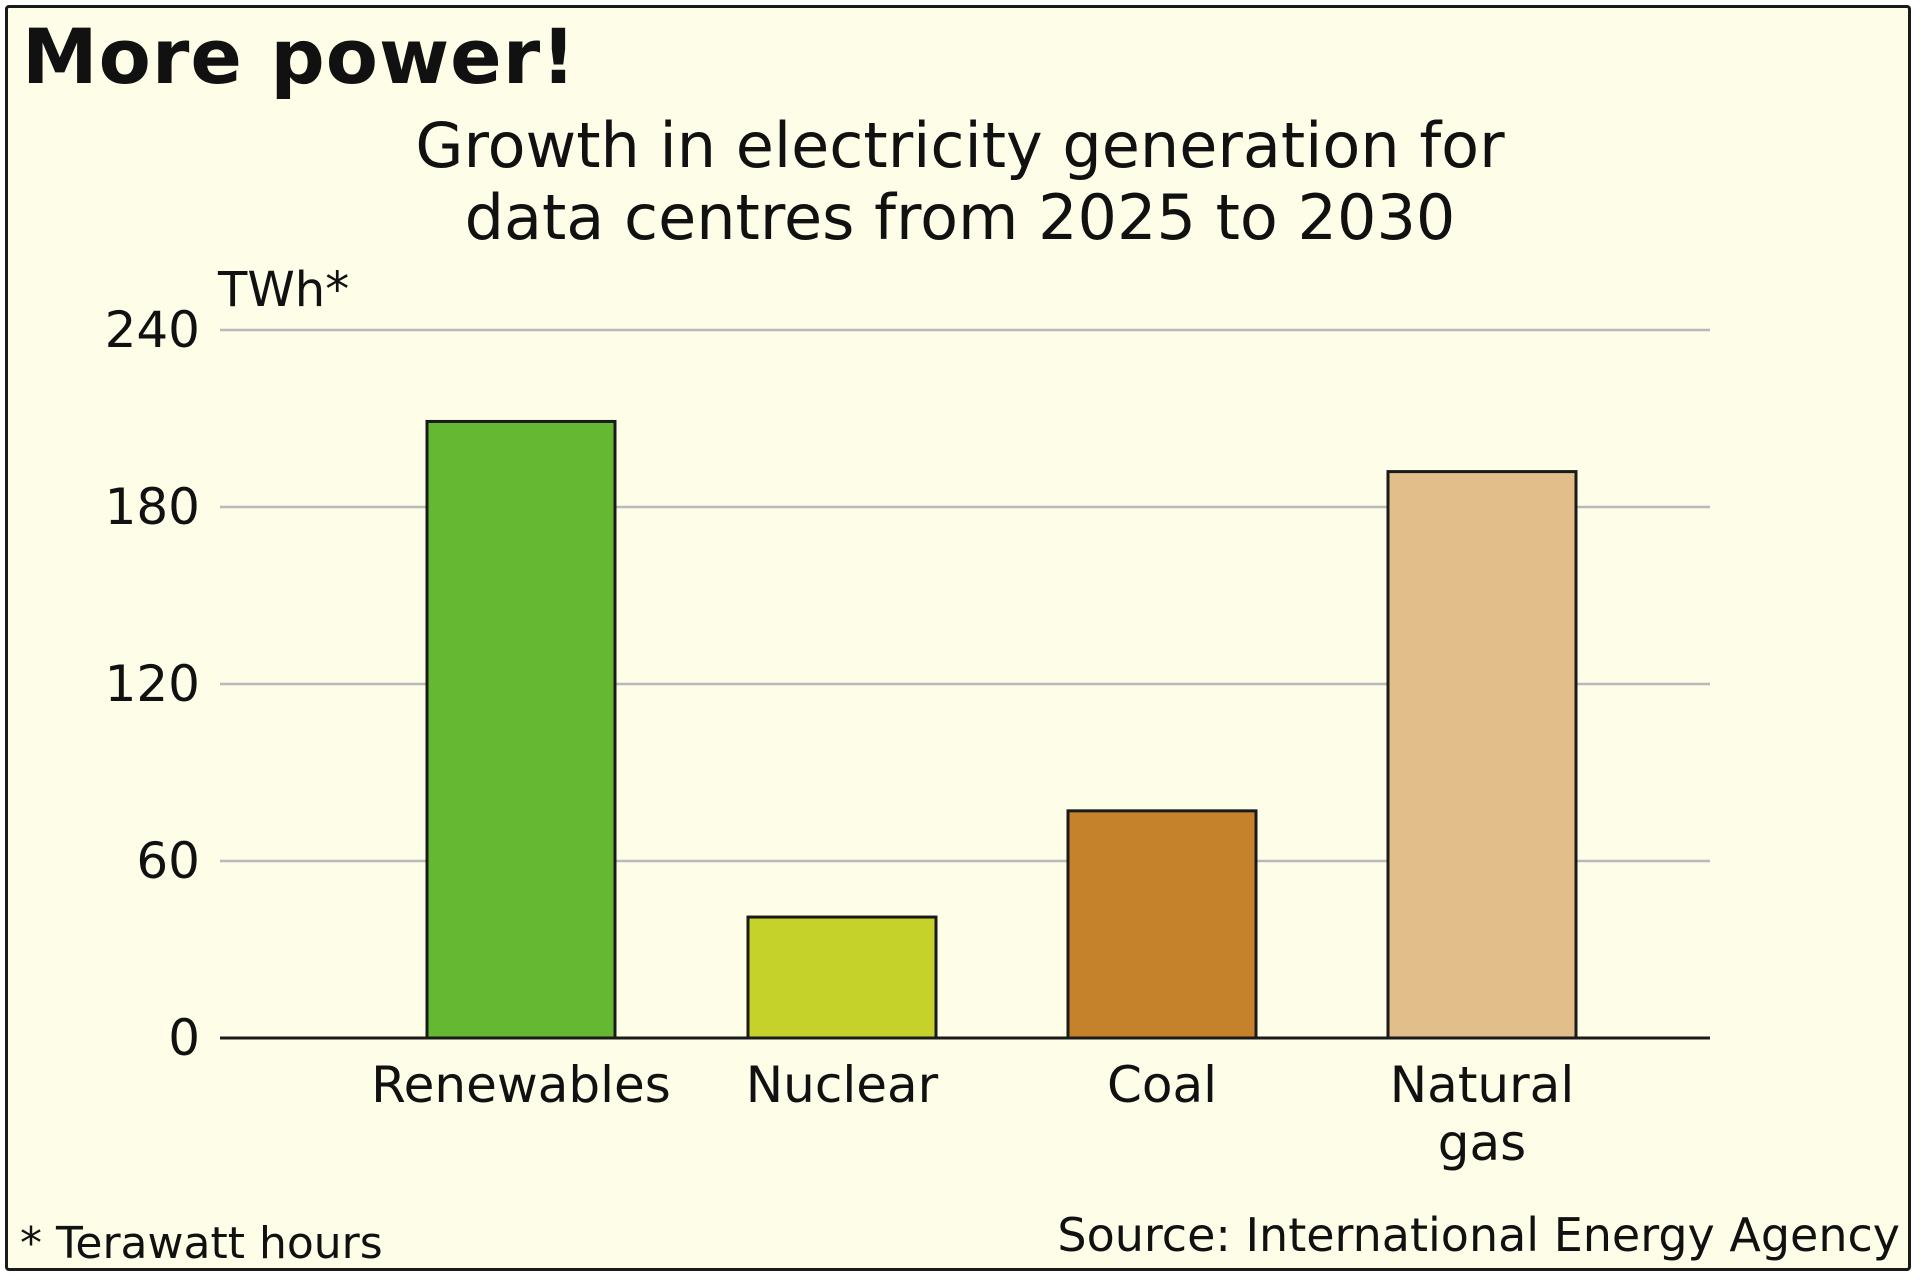  Describe the element at coordinates (299, 56) in the screenshot. I see `chart-title: More power!` at that location.